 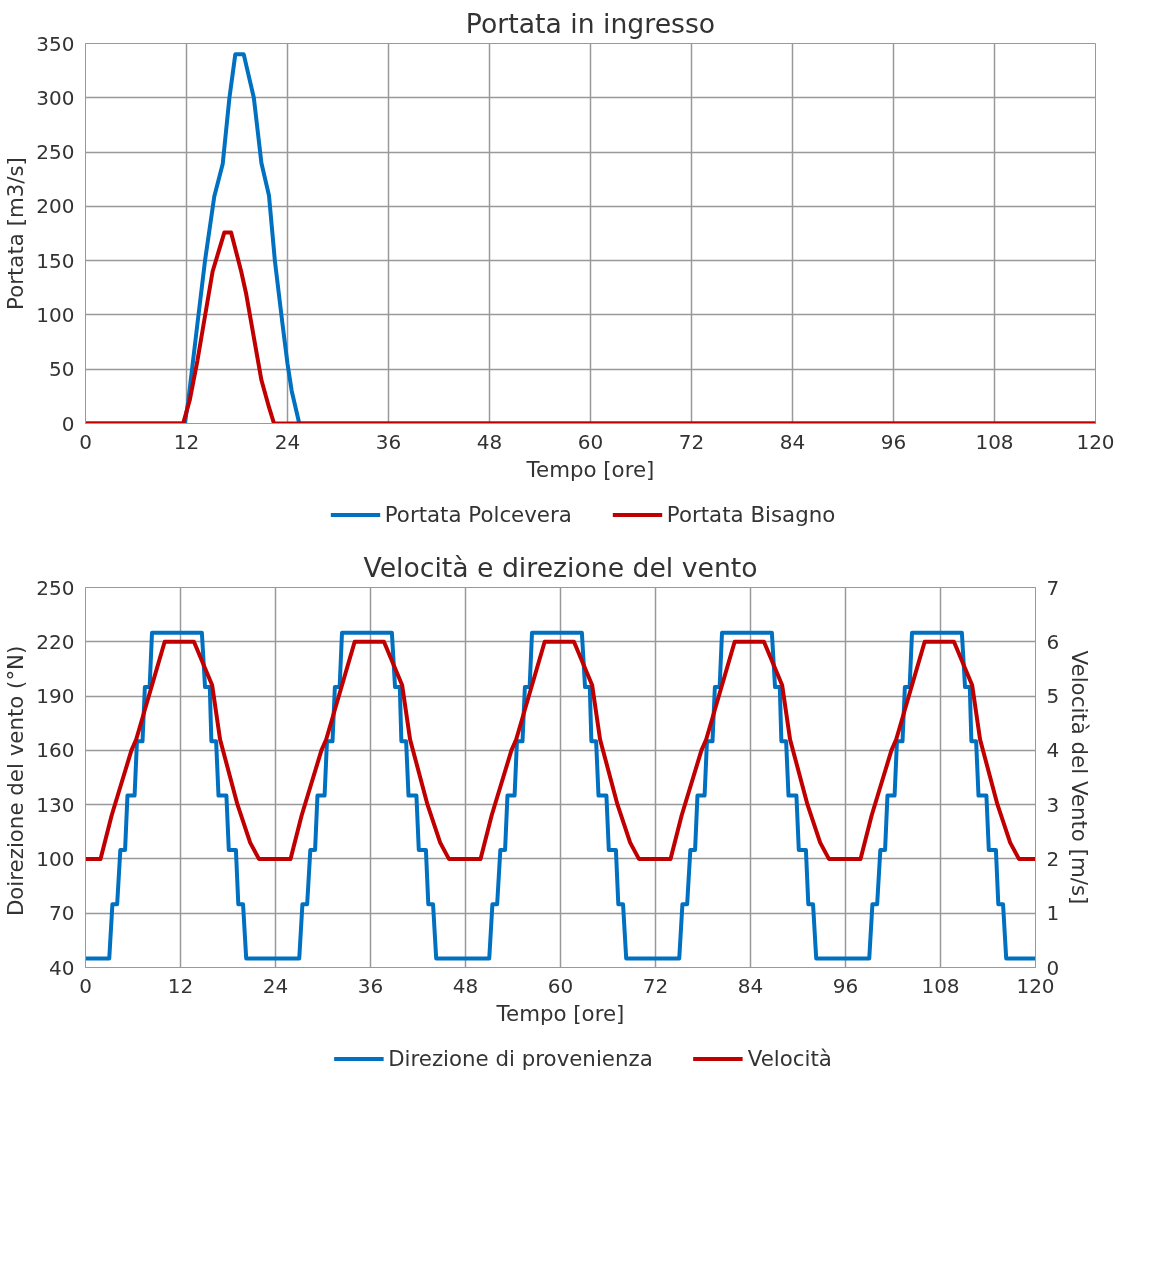 I want to click on y2-tick-label: 0, so click(x=1053, y=967).